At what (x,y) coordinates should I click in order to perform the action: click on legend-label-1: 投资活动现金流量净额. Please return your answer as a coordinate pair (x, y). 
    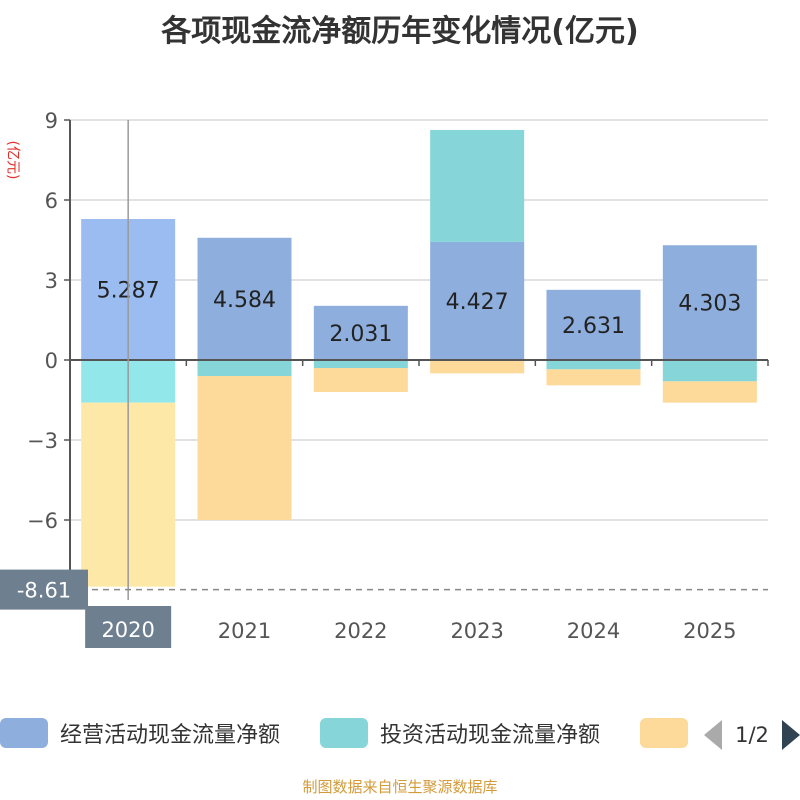
    Looking at the image, I should click on (490, 735).